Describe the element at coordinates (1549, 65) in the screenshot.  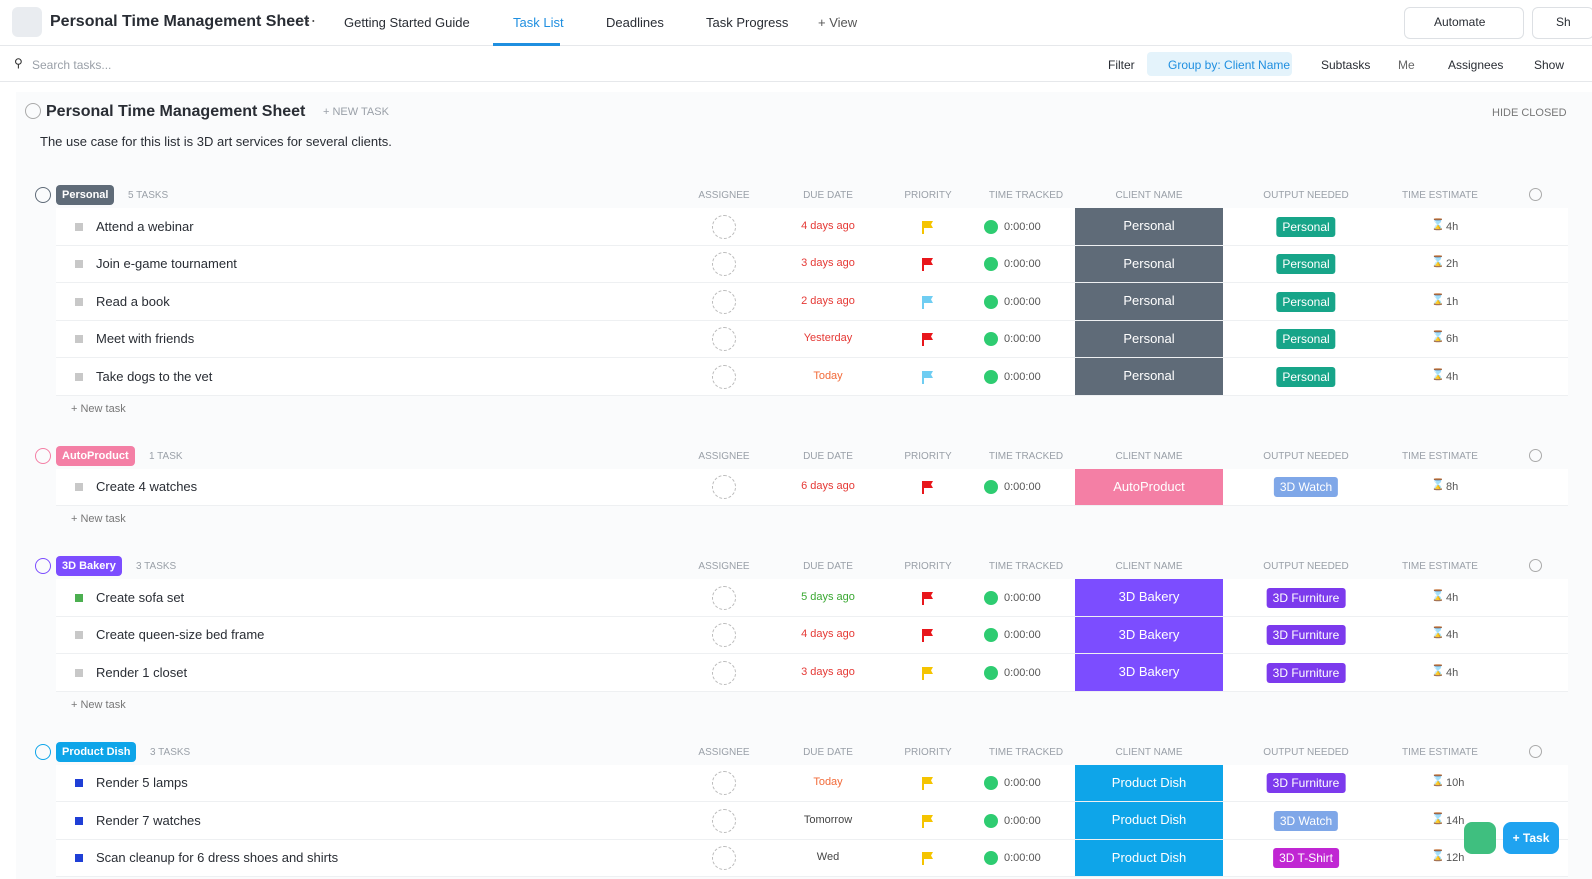
I see `show: Show` at that location.